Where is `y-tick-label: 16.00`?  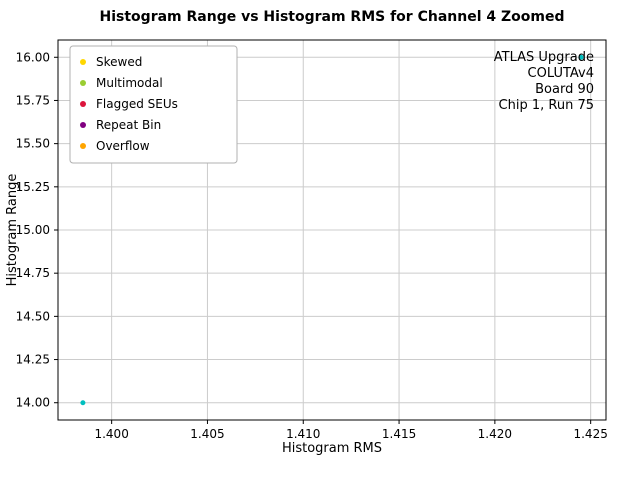
y-tick-label: 16.00 is located at coordinates (33, 57).